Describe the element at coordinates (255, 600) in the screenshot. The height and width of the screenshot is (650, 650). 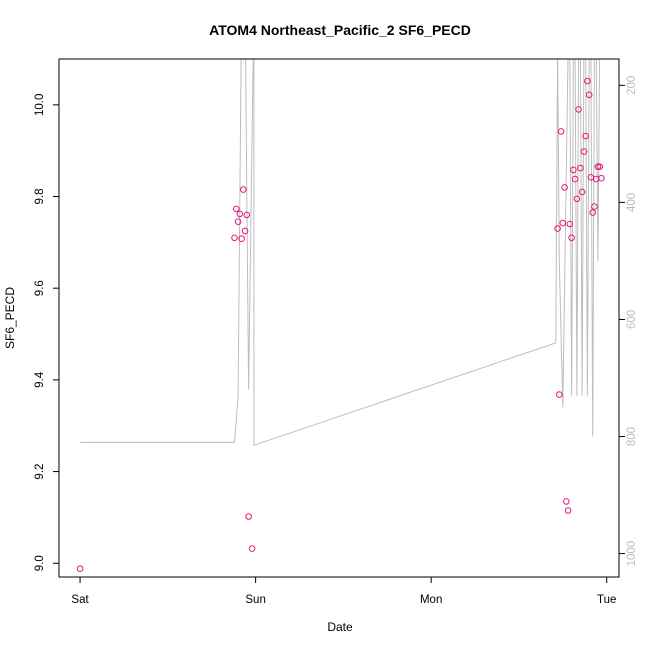
I see `x-tick-label: Sun` at that location.